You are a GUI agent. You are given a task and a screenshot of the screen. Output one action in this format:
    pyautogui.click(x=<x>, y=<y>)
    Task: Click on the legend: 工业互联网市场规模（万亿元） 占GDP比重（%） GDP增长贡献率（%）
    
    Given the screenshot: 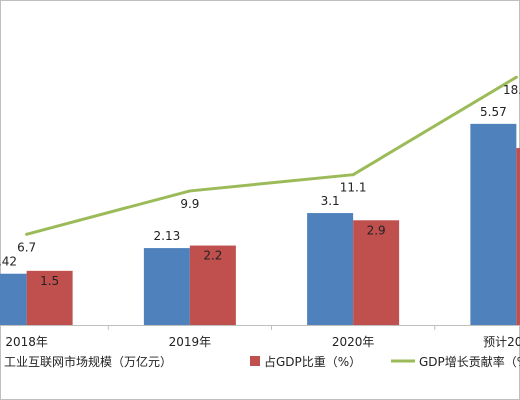 What is the action you would take?
    pyautogui.click(x=262, y=361)
    